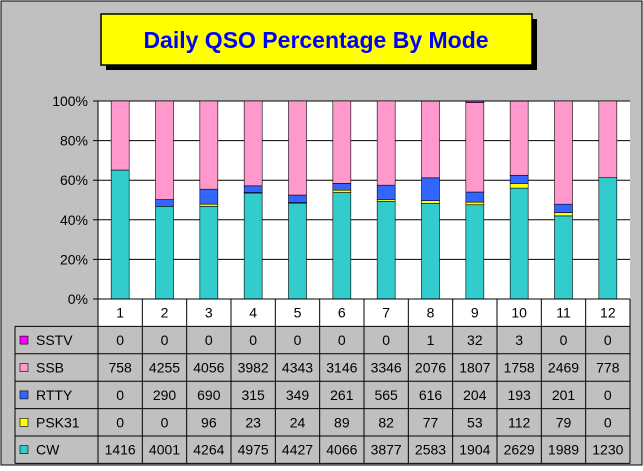 Image resolution: width=643 pixels, height=471 pixels. What do you see at coordinates (78, 299) in the screenshot?
I see `y-tick-label: 0%` at bounding box center [78, 299].